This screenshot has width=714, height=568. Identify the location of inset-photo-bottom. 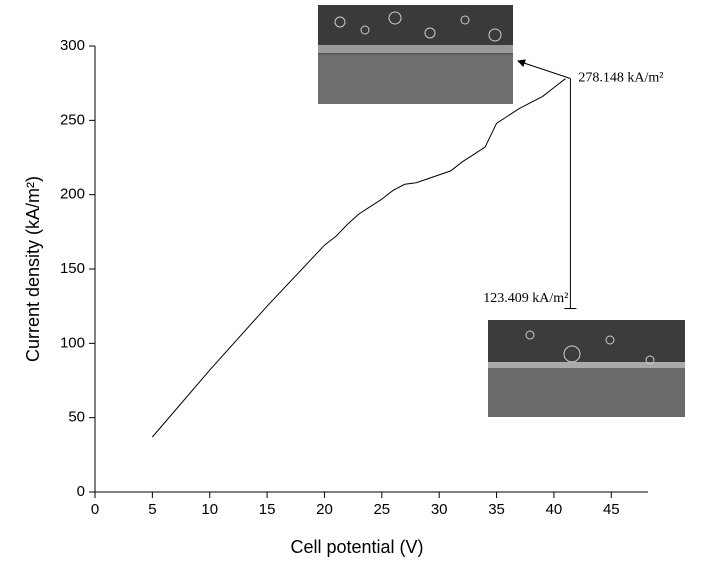
(586, 368).